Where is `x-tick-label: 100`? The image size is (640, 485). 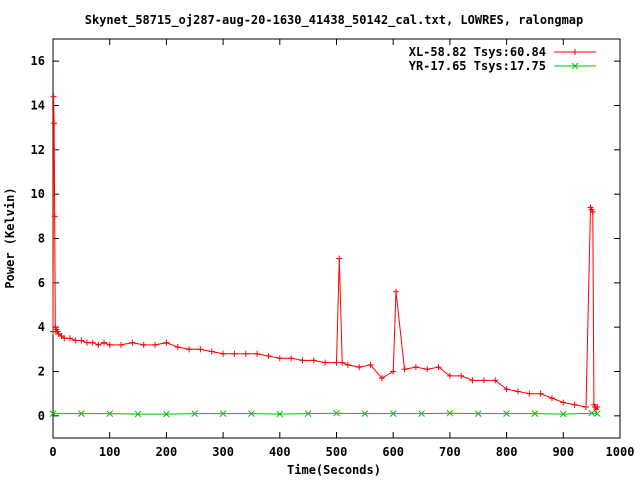
x-tick-label: 100 is located at coordinates (110, 452).